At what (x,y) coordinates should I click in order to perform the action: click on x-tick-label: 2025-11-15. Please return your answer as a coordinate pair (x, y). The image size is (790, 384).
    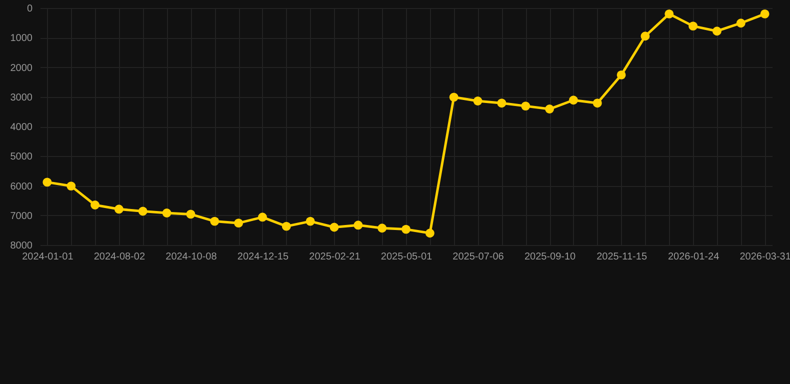
    Looking at the image, I should click on (622, 257).